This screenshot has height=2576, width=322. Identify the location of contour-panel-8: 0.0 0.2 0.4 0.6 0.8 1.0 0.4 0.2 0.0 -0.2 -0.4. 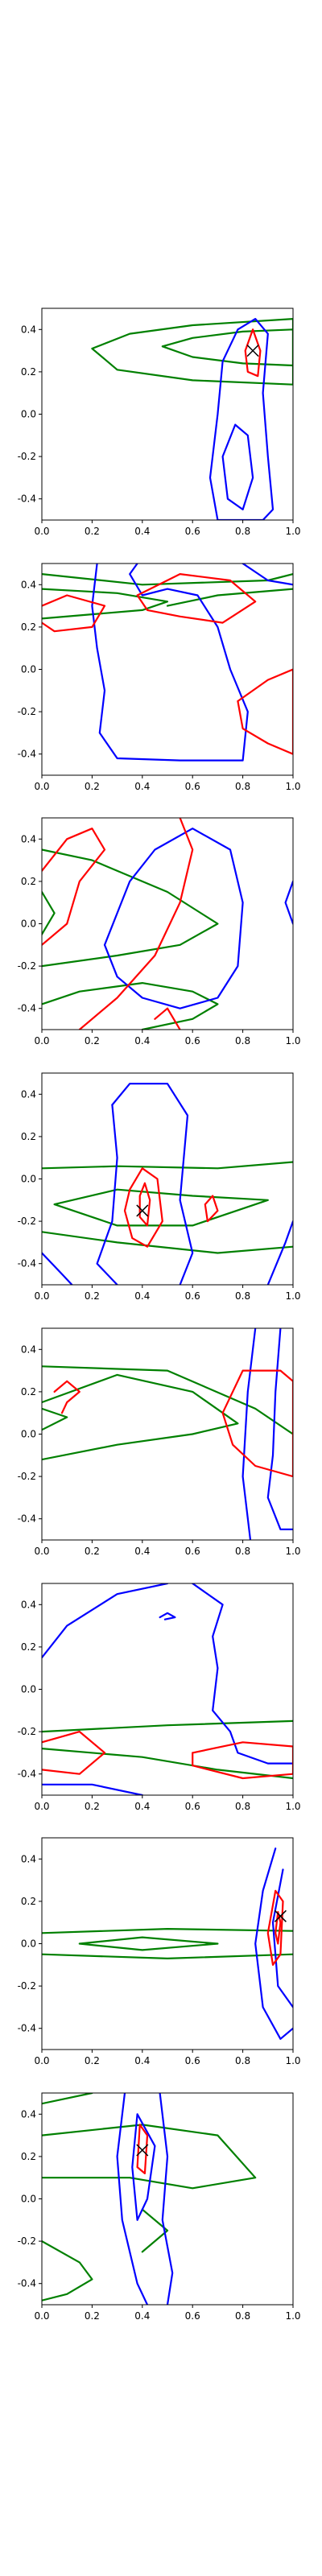
(159, 2207).